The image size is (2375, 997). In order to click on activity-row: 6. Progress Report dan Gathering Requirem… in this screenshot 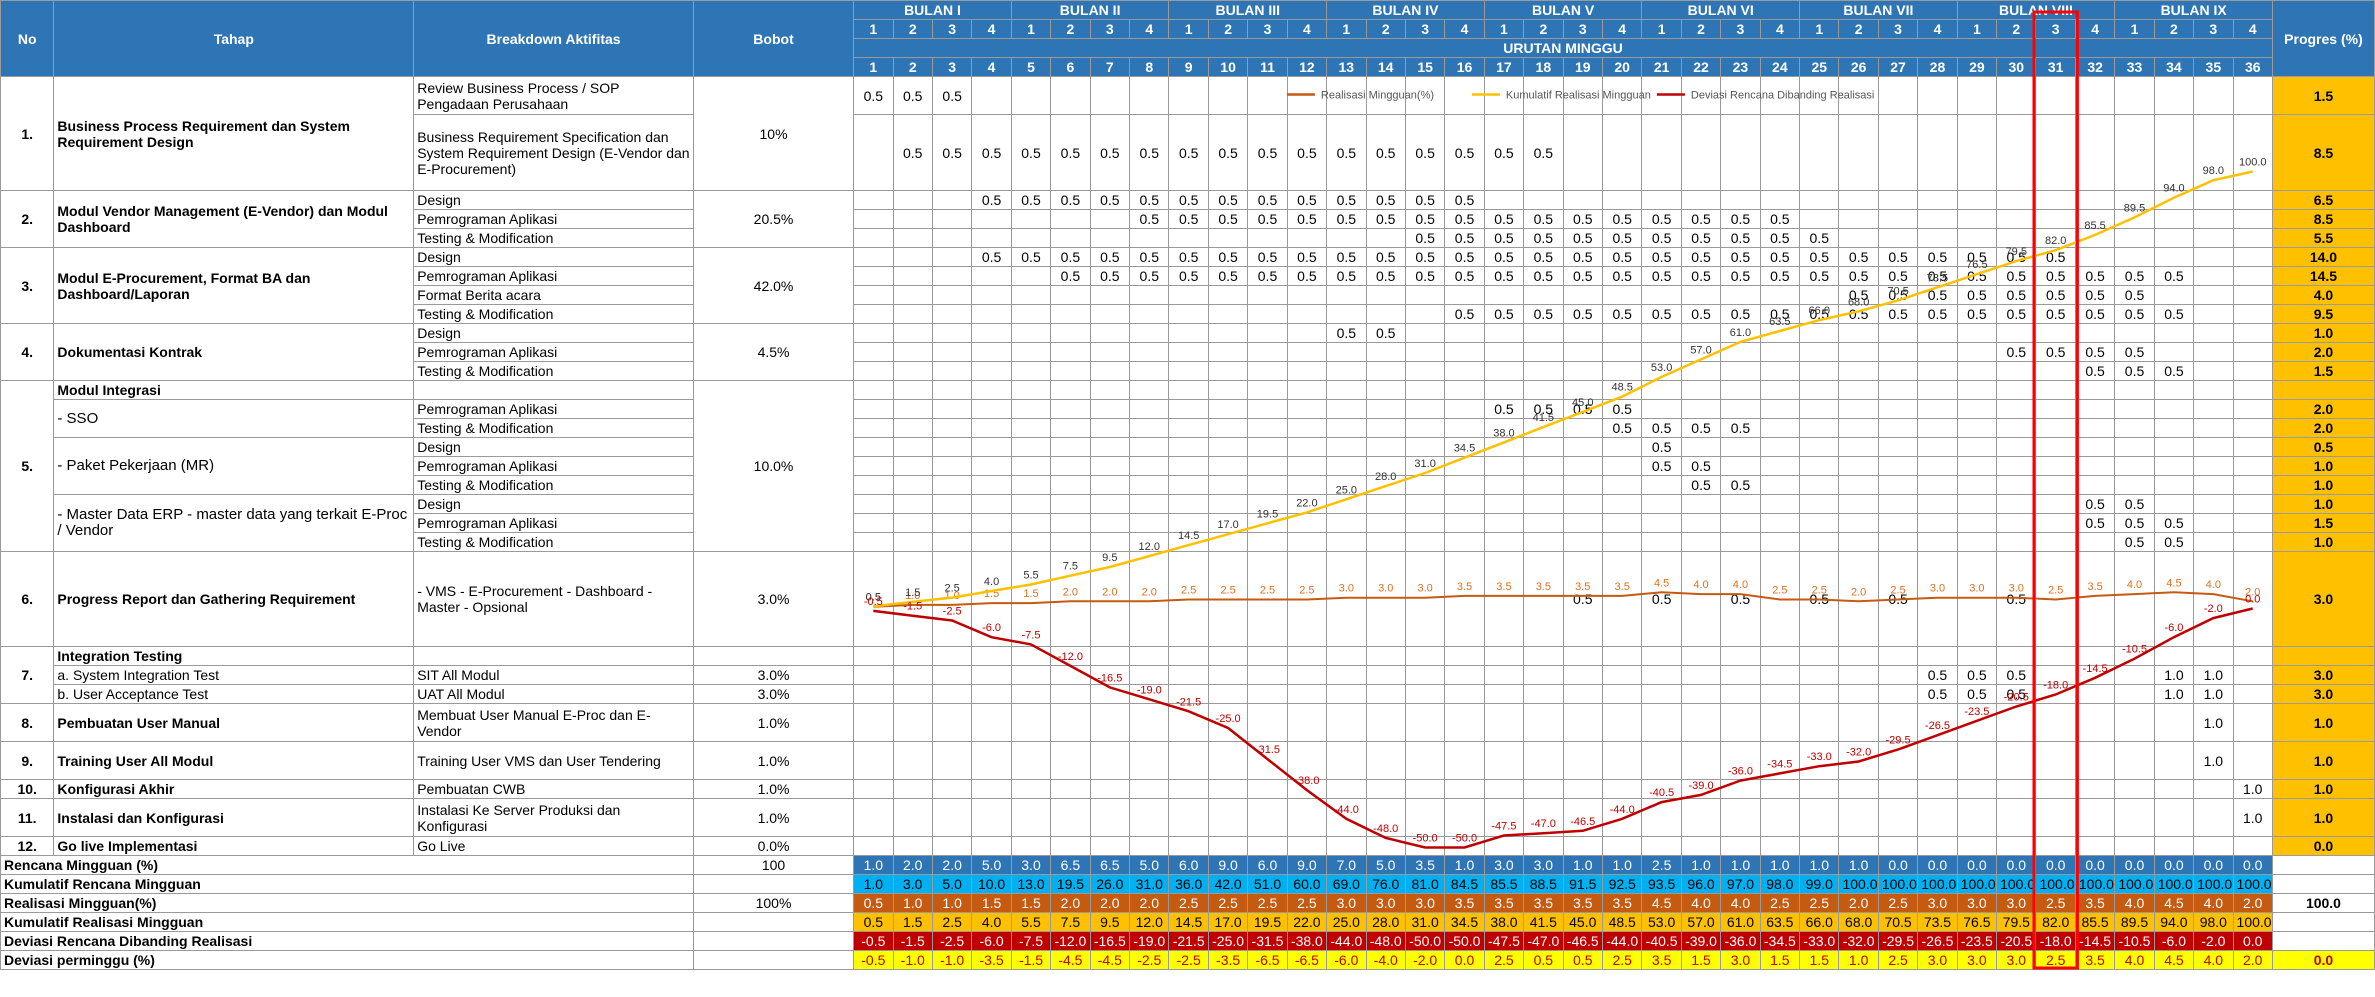, I will do `click(1187, 599)`.